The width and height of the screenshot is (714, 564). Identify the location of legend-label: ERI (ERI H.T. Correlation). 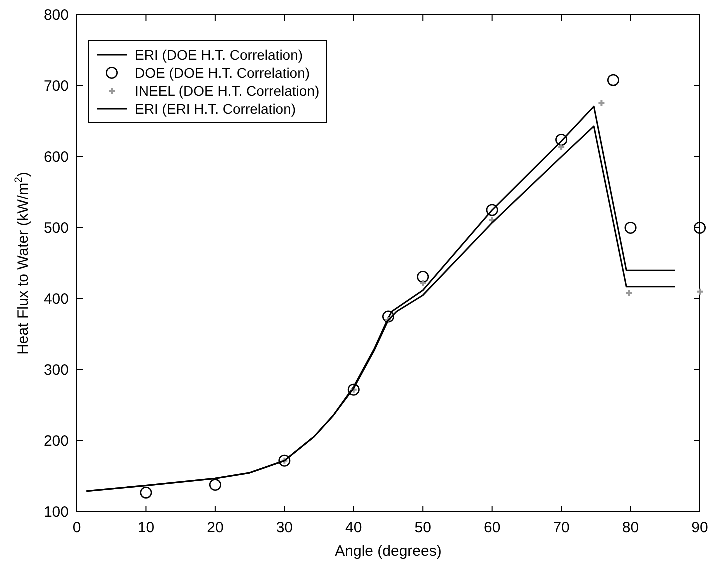
(215, 109).